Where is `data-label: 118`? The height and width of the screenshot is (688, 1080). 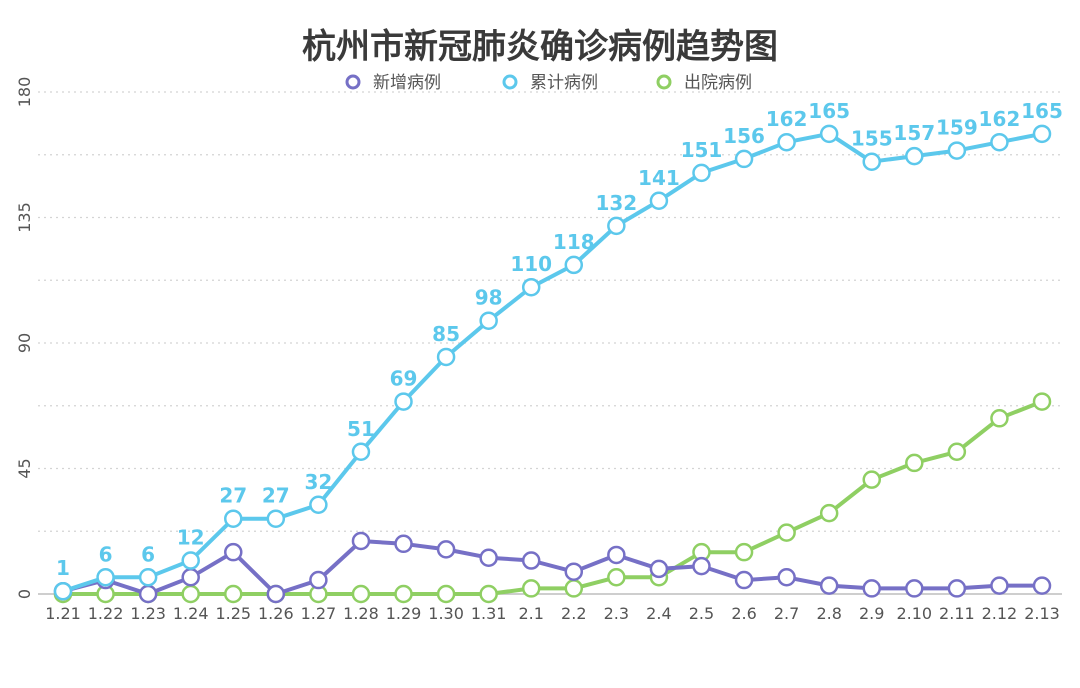 data-label: 118 is located at coordinates (574, 242).